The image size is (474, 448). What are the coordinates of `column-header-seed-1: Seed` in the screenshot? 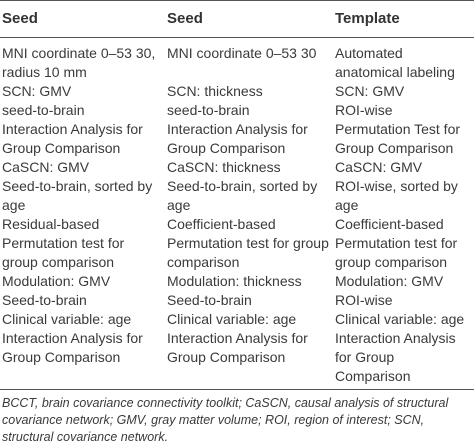 It's located at (82, 19).